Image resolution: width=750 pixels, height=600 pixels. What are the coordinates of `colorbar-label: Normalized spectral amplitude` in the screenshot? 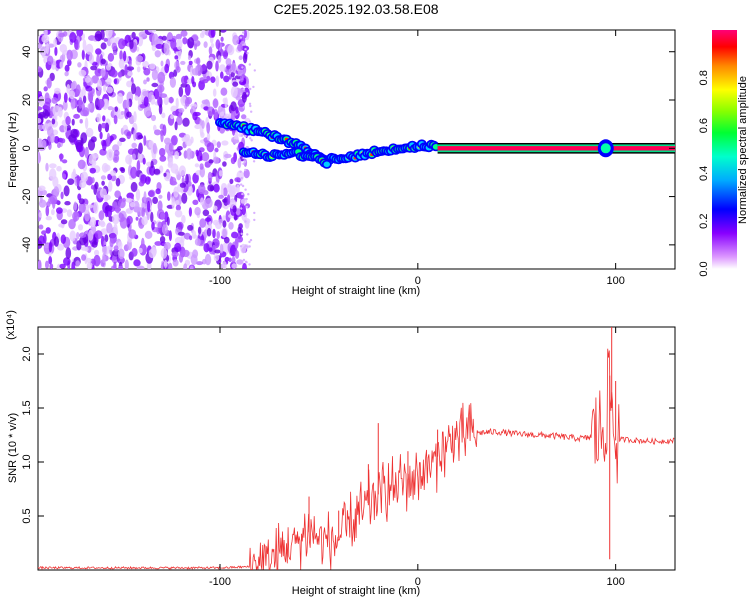 It's located at (743, 150).